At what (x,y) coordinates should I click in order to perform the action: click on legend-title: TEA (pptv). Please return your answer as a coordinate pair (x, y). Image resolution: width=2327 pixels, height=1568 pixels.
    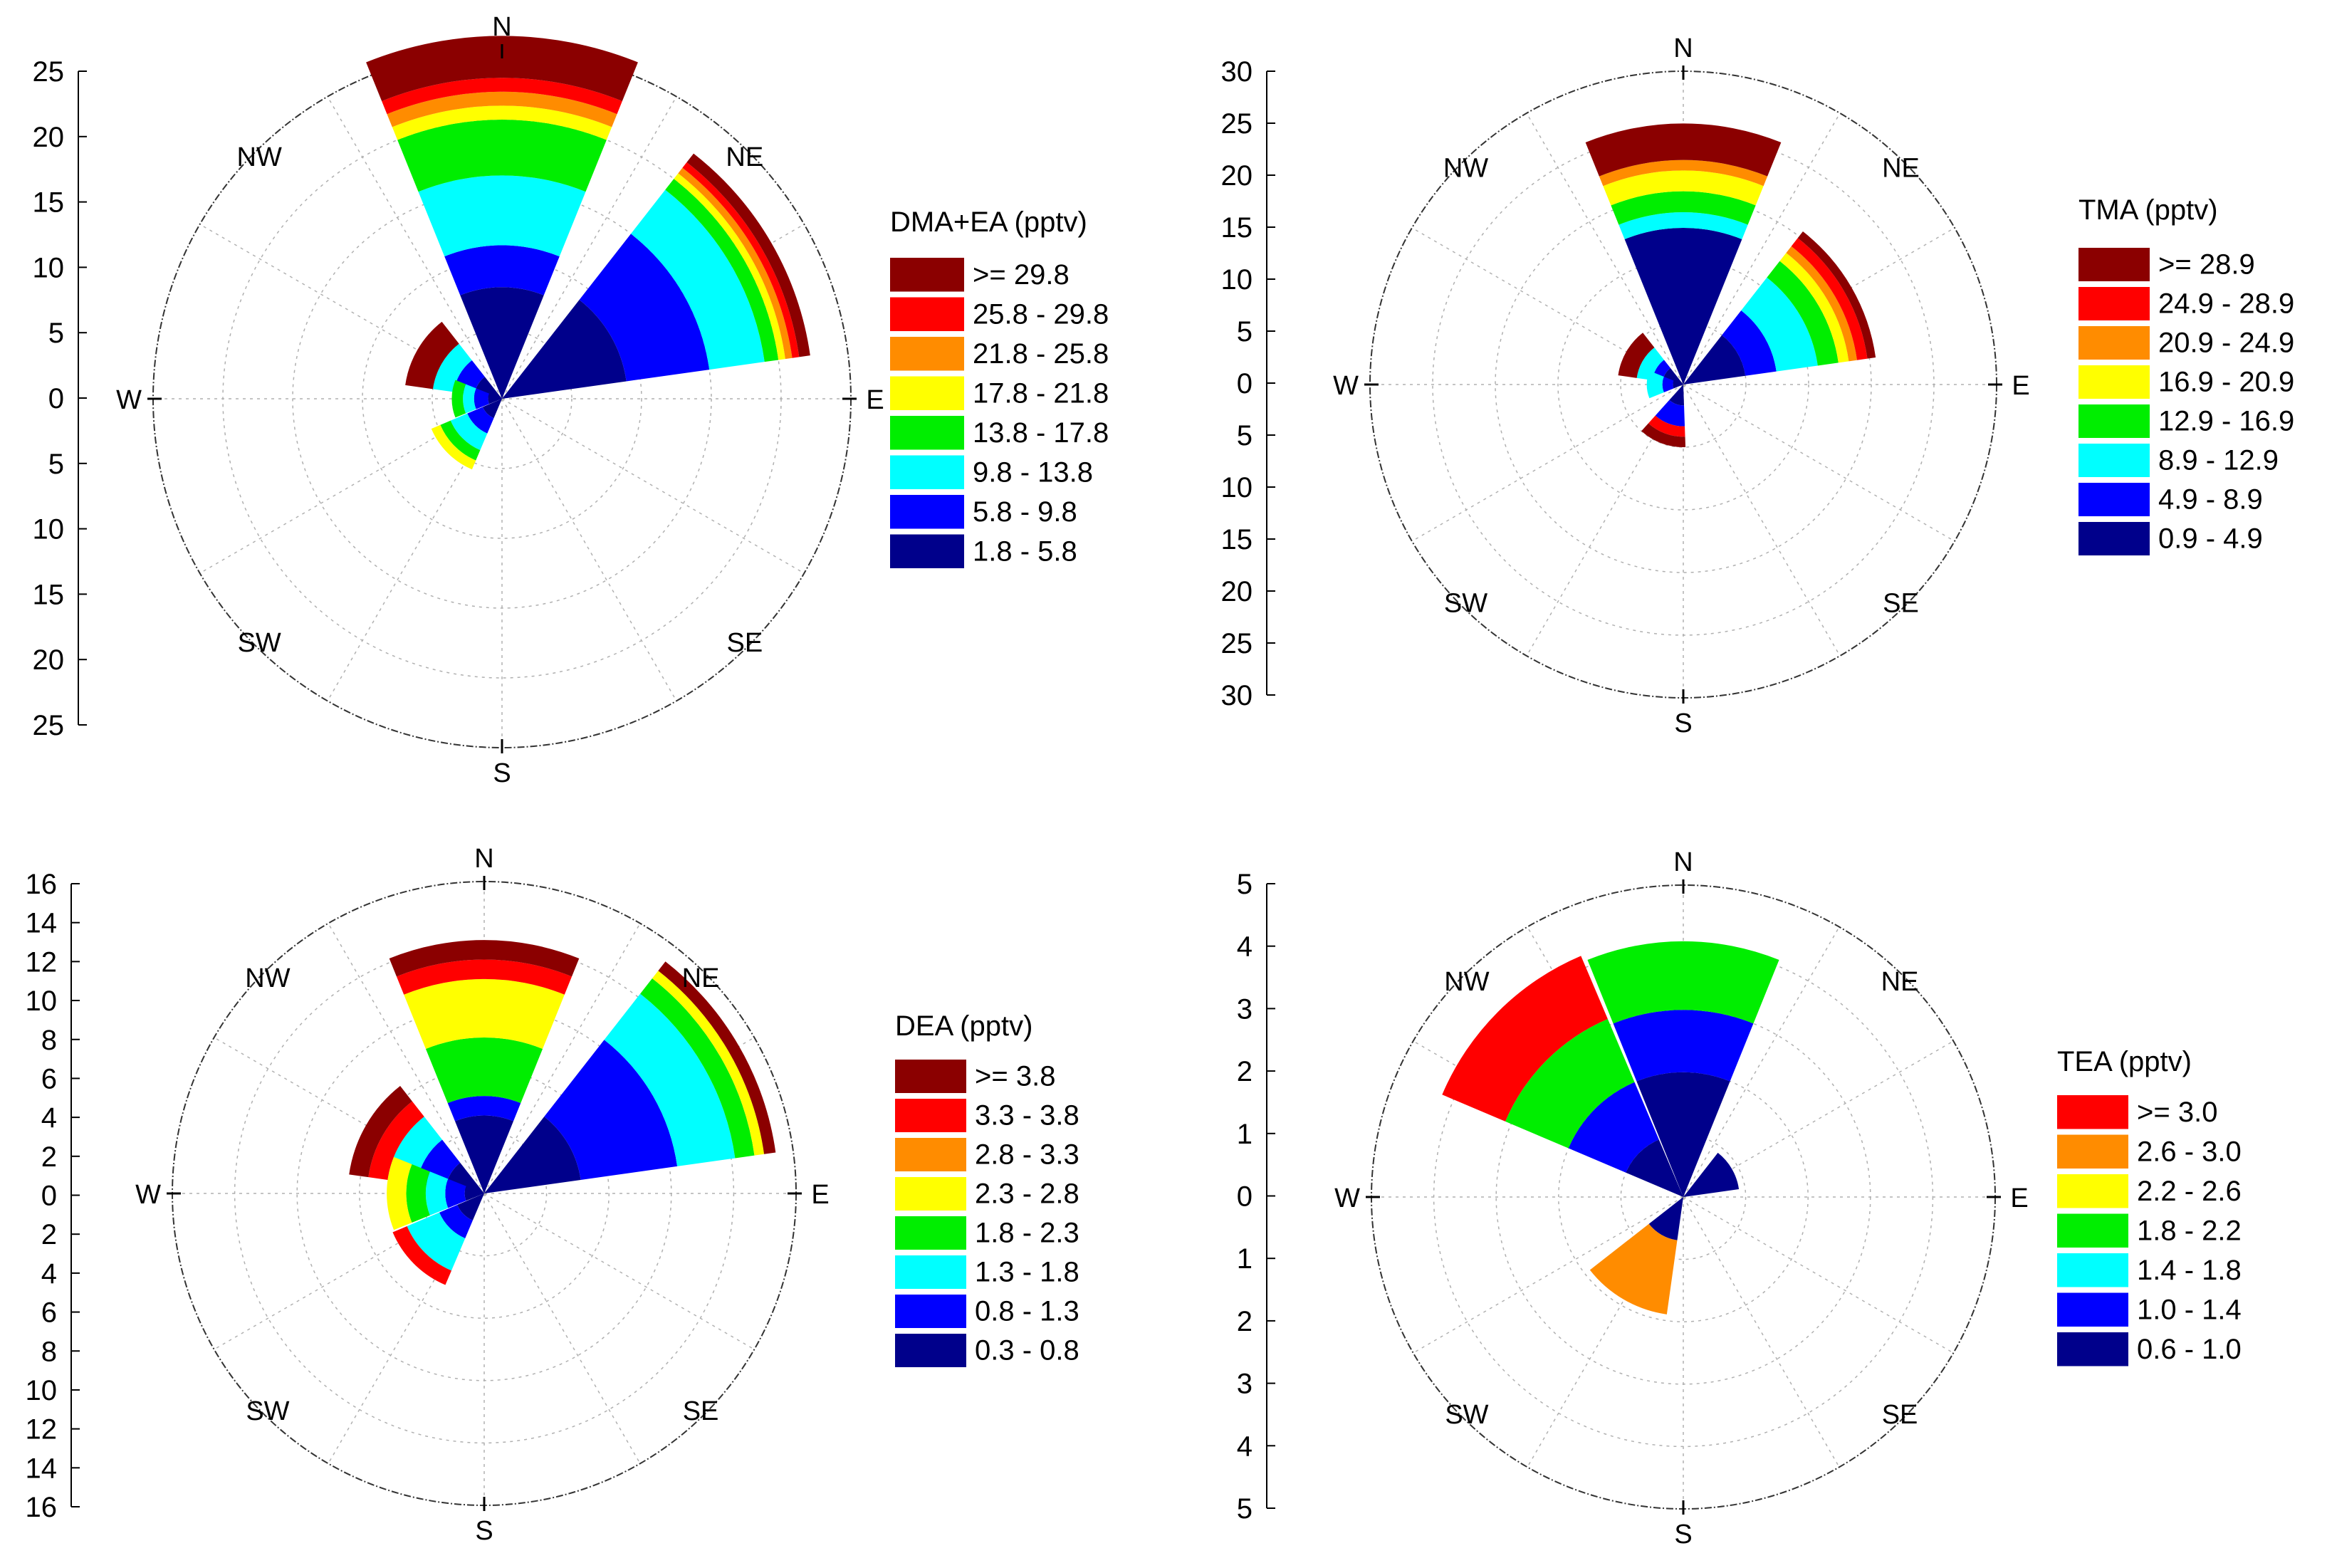
    Looking at the image, I should click on (2124, 1061).